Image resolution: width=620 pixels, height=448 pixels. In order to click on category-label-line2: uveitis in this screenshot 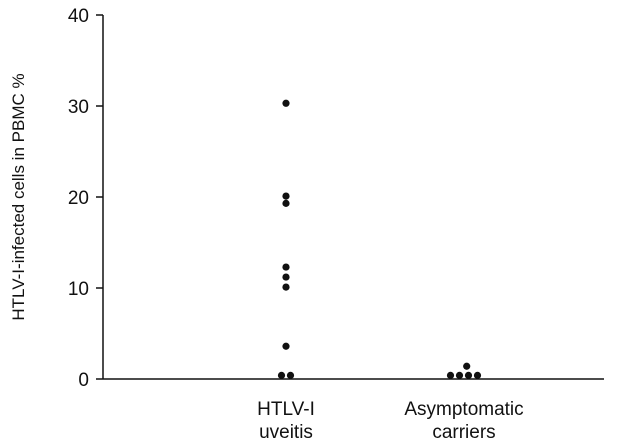, I will do `click(286, 432)`.